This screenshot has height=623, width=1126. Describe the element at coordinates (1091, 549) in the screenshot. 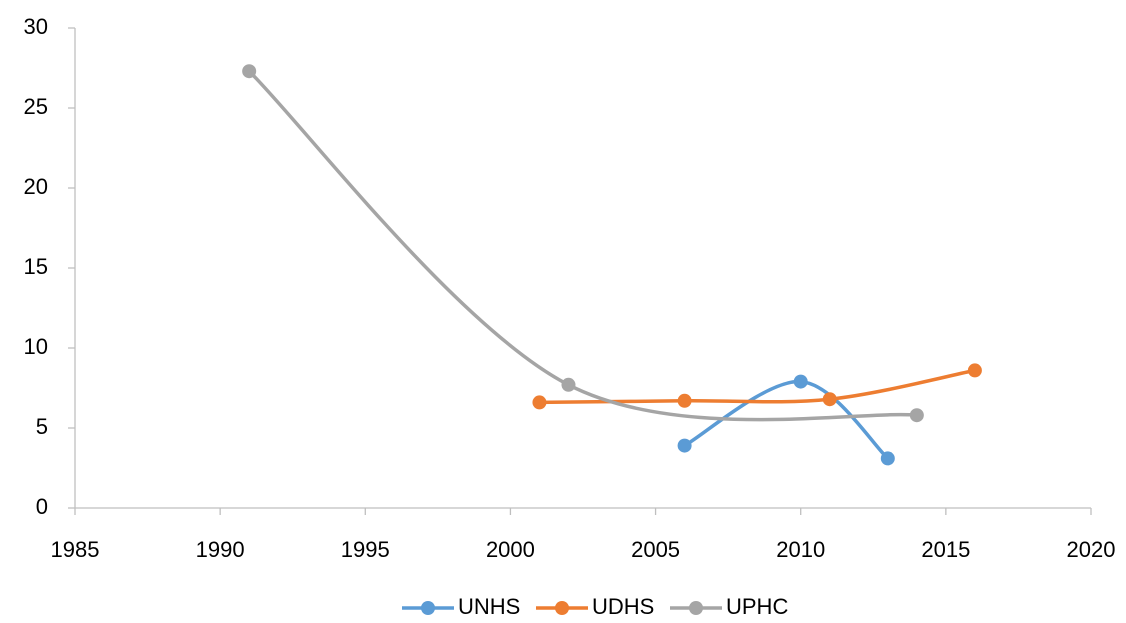

I see `x-tick-label: 2020` at that location.